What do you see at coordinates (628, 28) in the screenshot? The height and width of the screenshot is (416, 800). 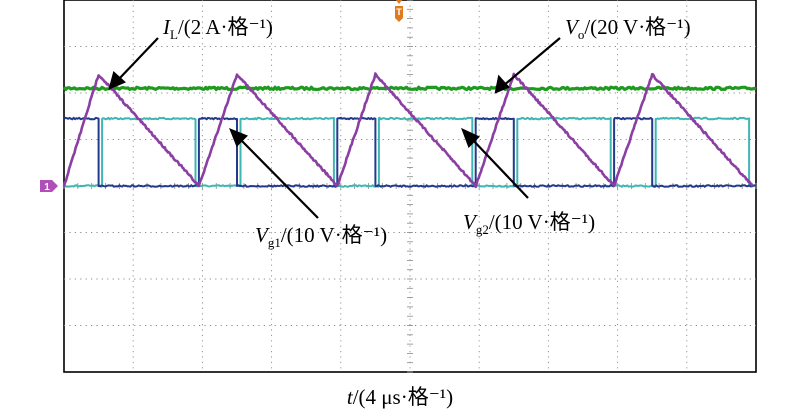 I see `label-vo: Vo/(20 V·格⁻¹)` at bounding box center [628, 28].